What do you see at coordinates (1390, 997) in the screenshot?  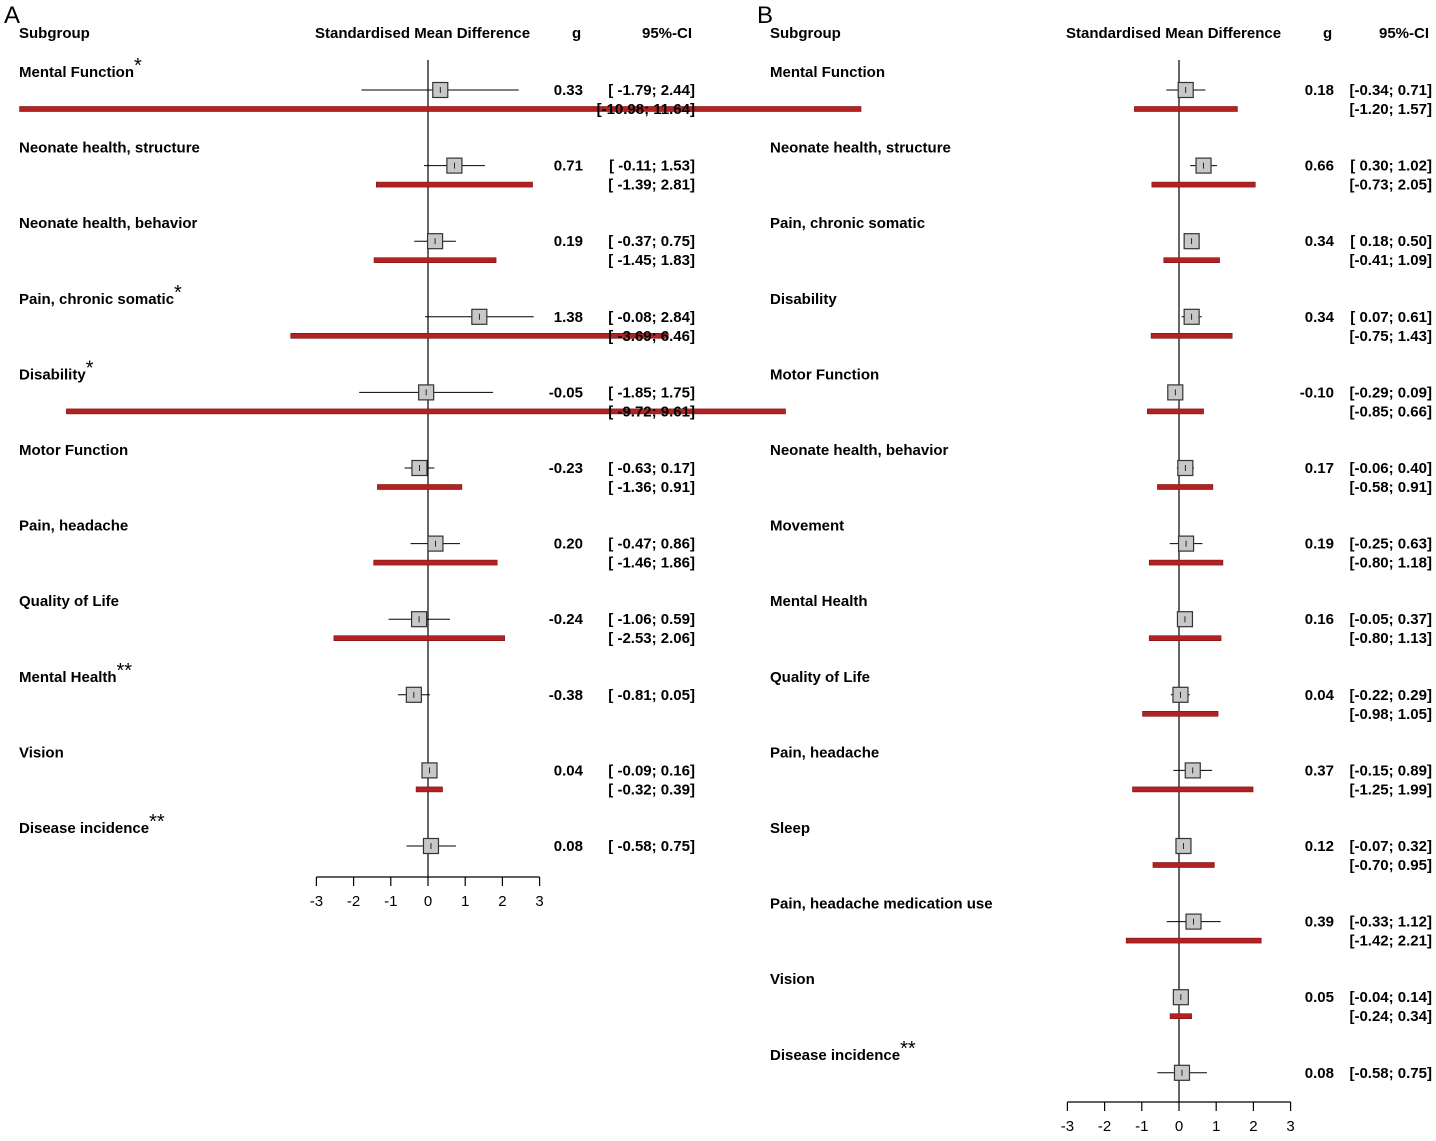 I see `panel-b-ci-value: [-0.04; 0.14]` at bounding box center [1390, 997].